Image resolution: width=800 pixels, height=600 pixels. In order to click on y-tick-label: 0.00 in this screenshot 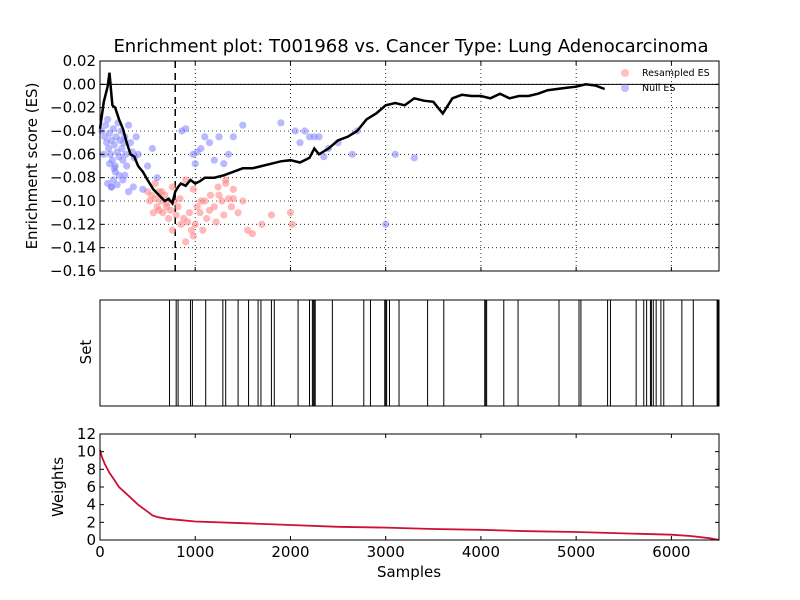, I will do `click(79, 84)`.